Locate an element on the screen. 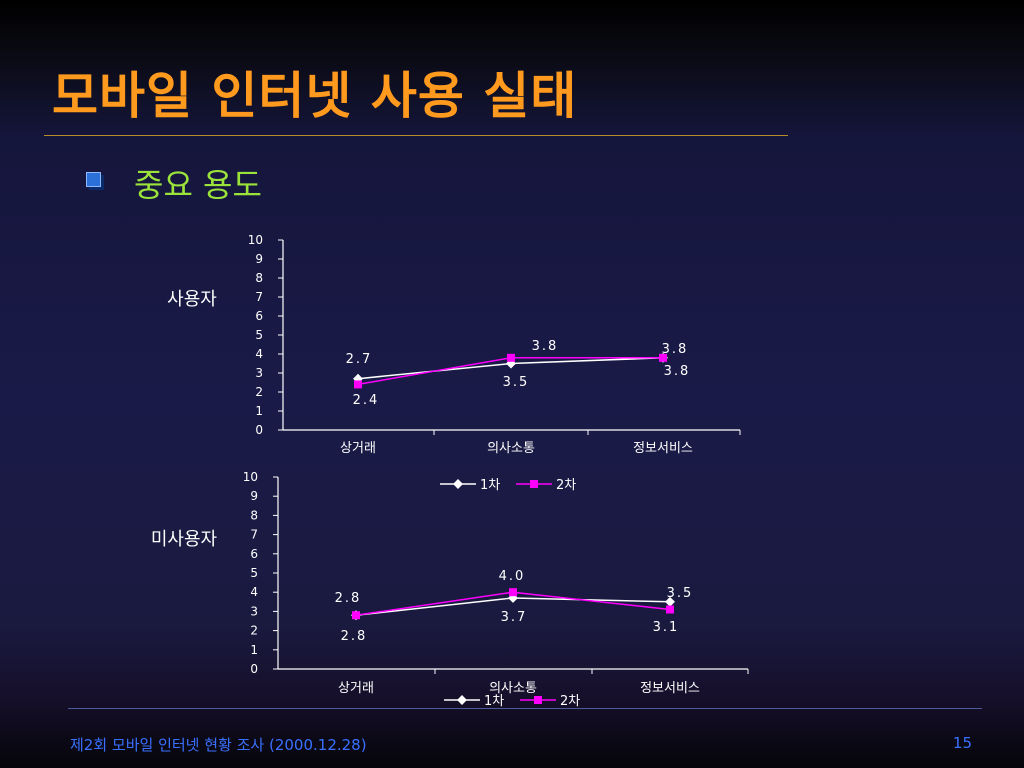  chart1-y-tick-label: 5 is located at coordinates (259, 335).